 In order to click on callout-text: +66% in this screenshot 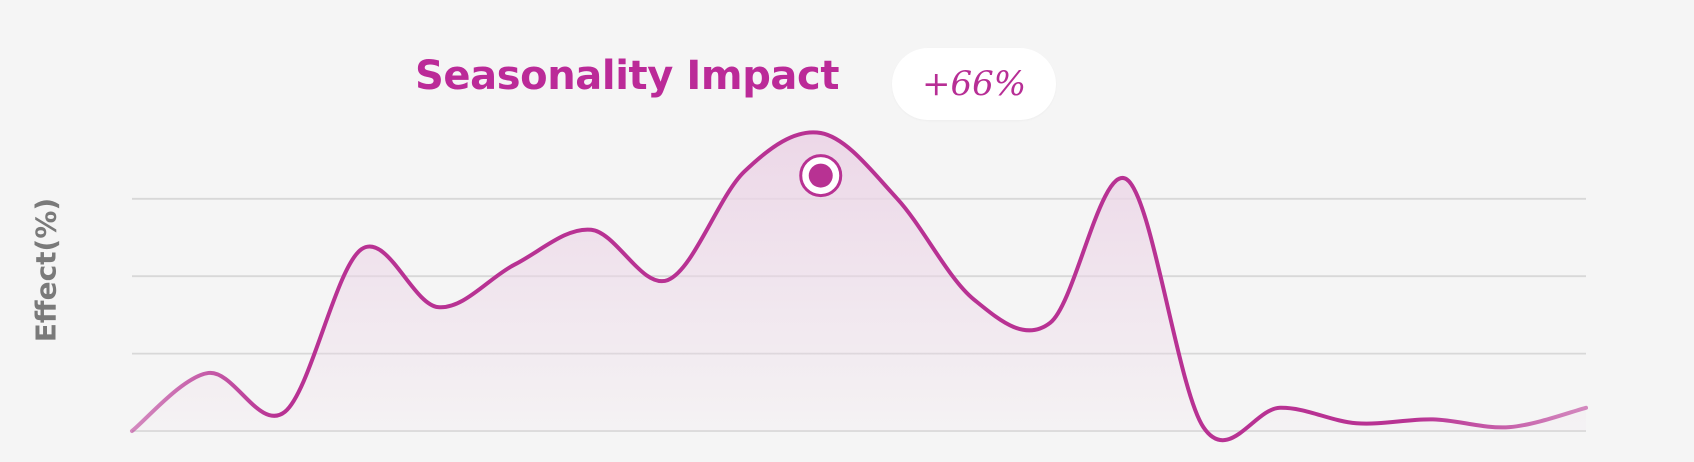, I will do `click(974, 84)`.